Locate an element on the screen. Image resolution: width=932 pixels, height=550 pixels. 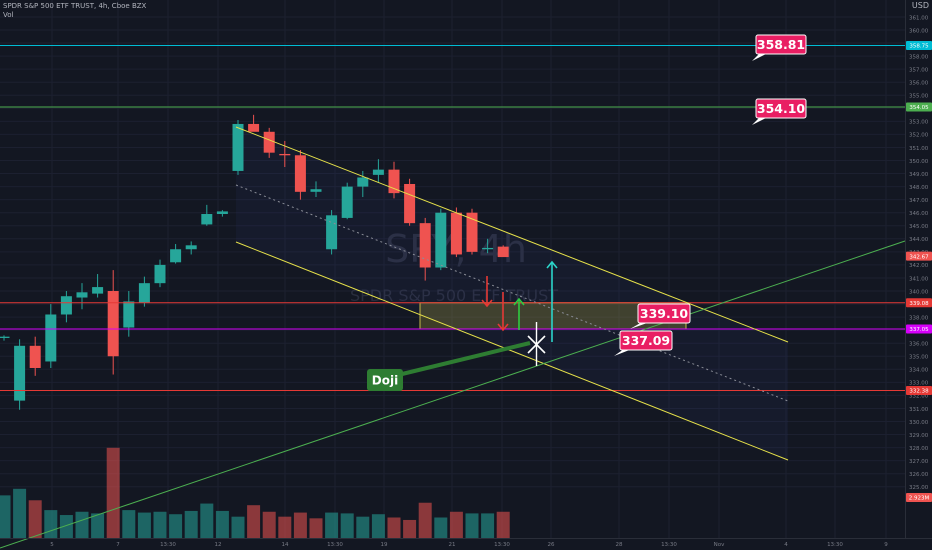
level-tag-text: 339.08 is located at coordinates (919, 304).